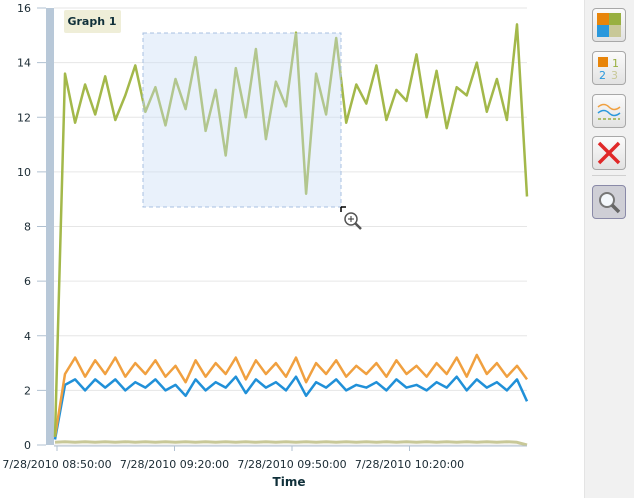 Image resolution: width=634 pixels, height=498 pixels. I want to click on y-tick-label: 0, so click(27, 445).